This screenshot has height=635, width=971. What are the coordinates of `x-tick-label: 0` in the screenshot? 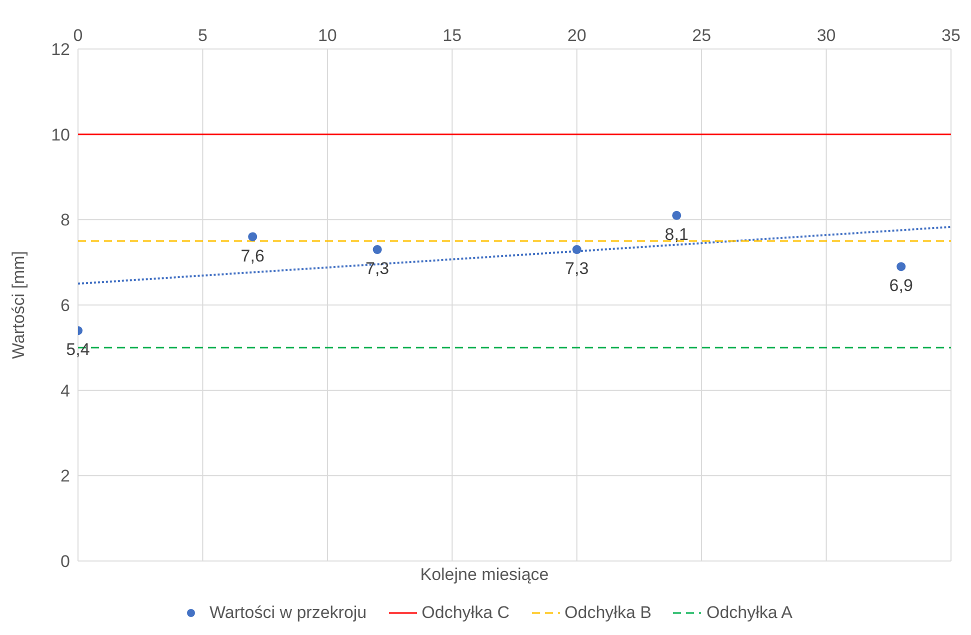 It's located at (78, 35).